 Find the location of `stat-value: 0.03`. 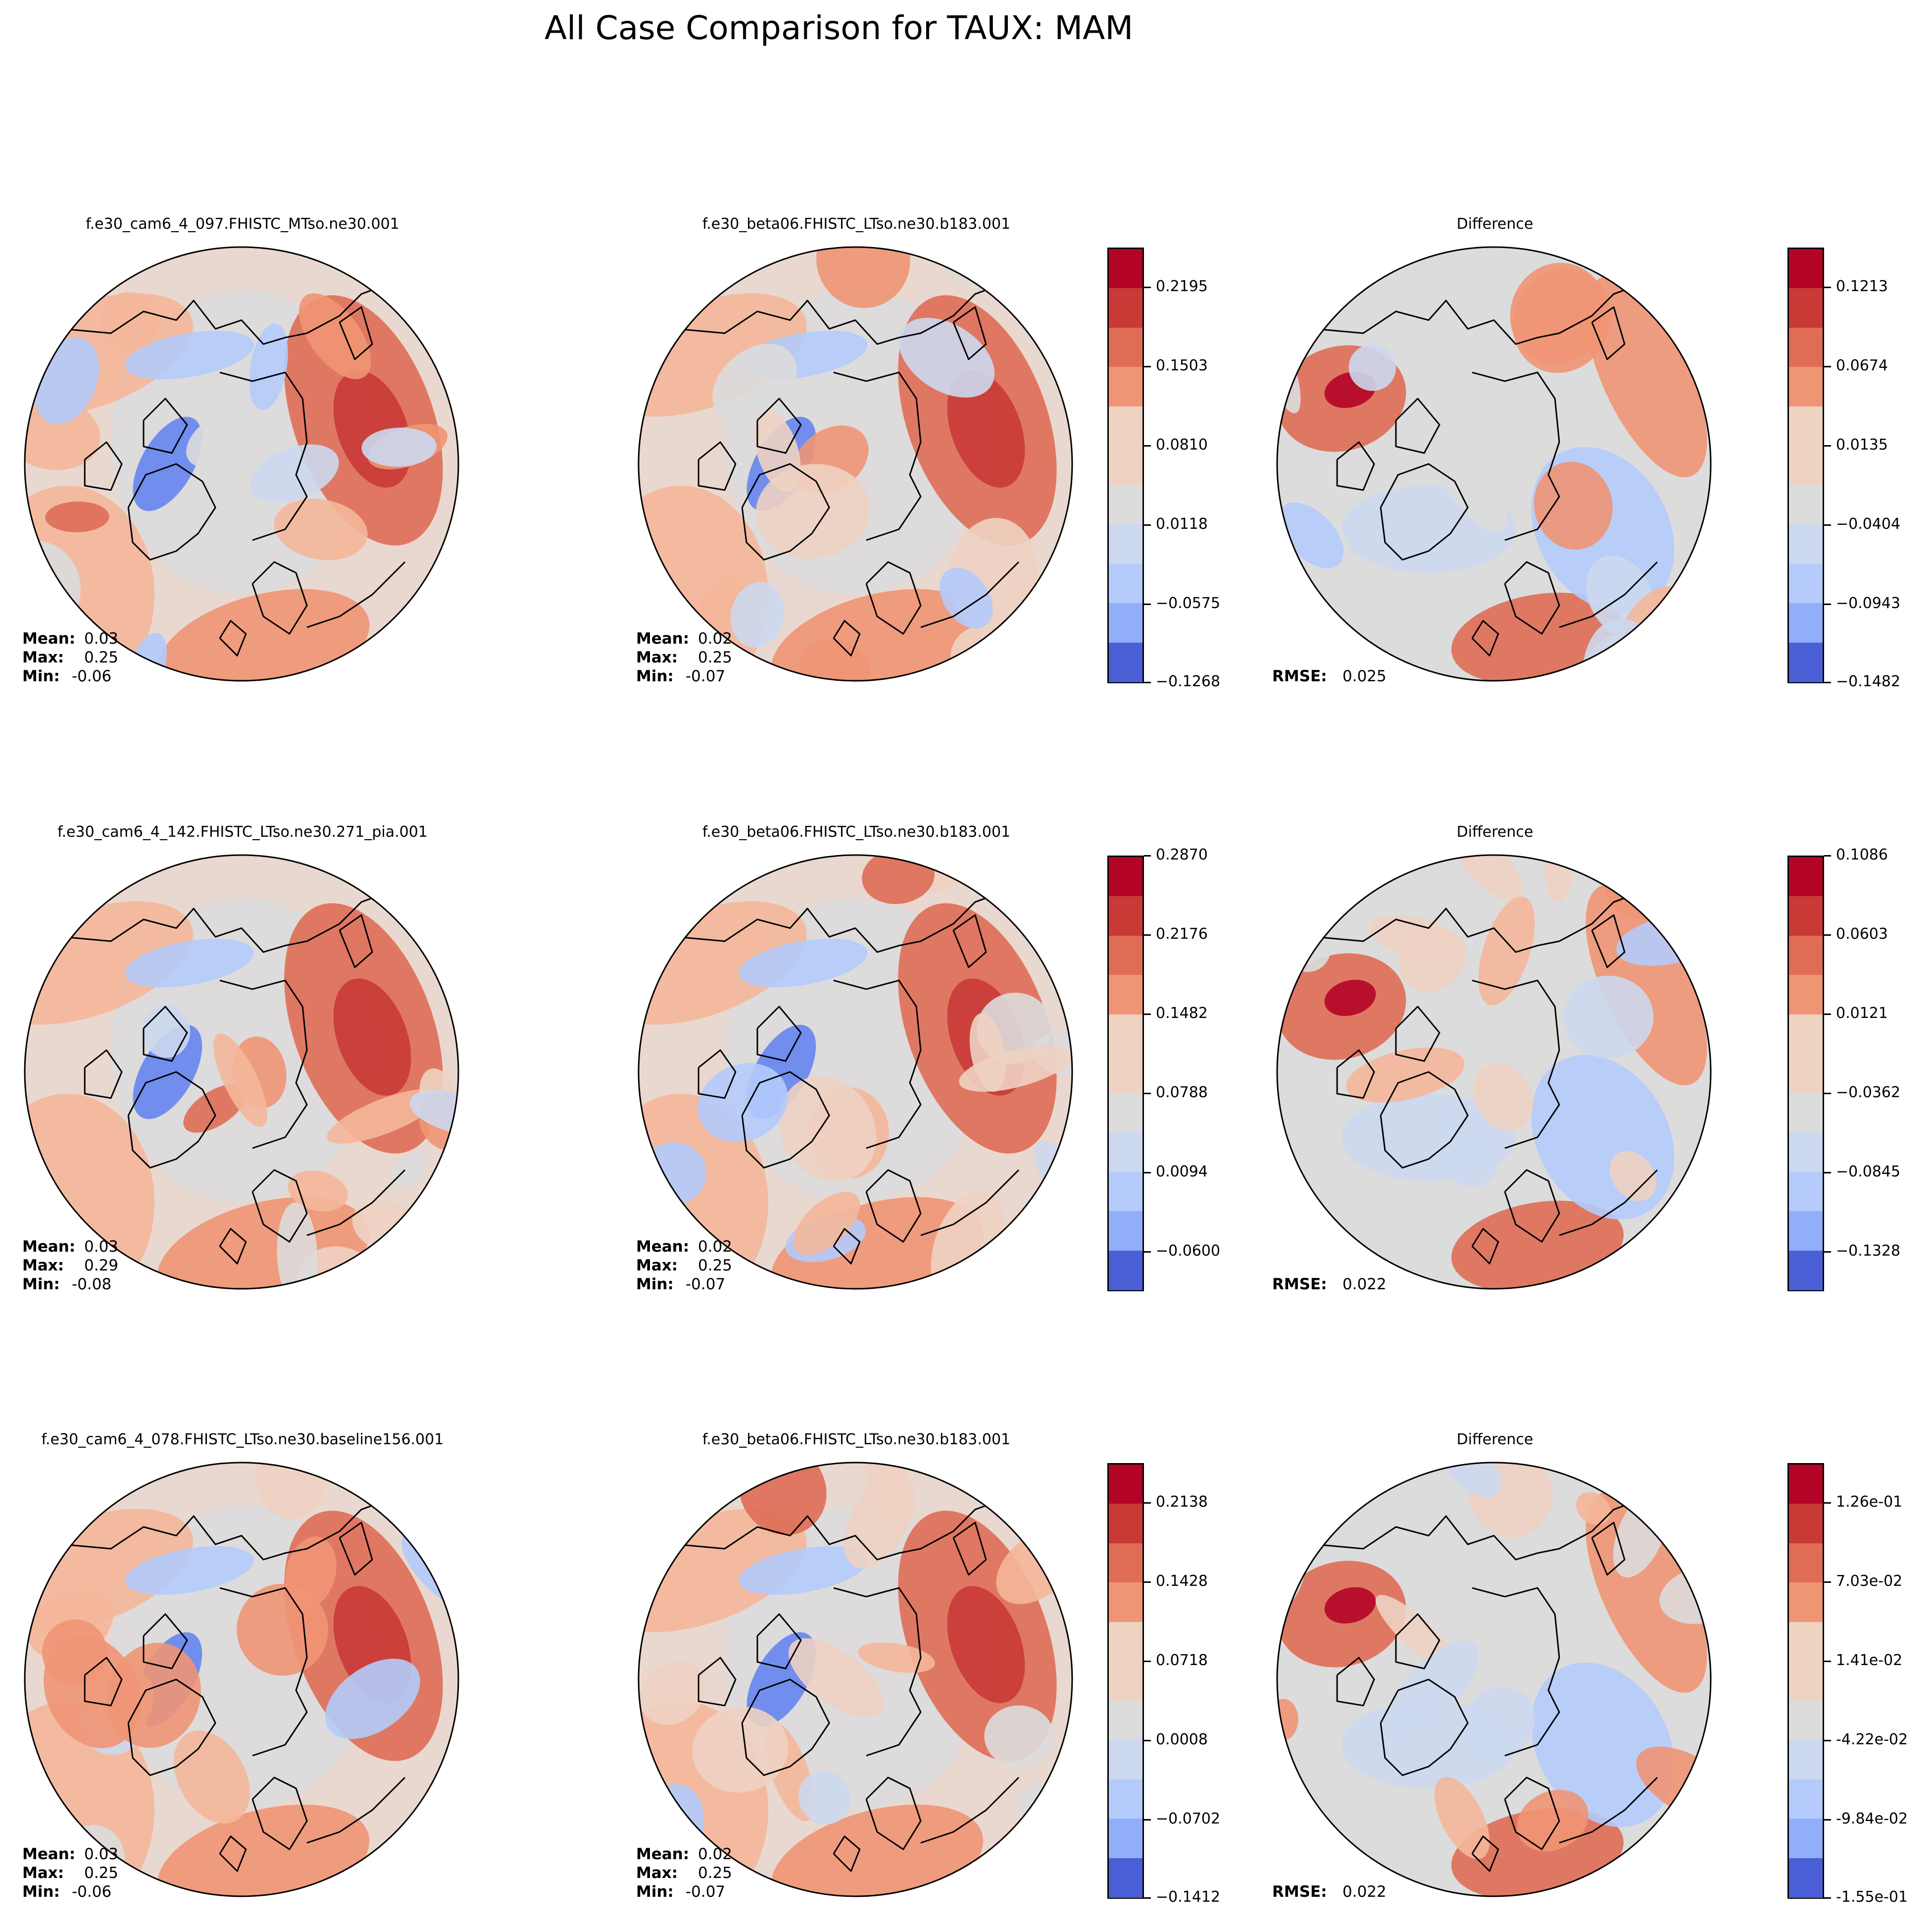

stat-value: 0.03 is located at coordinates (102, 1247).